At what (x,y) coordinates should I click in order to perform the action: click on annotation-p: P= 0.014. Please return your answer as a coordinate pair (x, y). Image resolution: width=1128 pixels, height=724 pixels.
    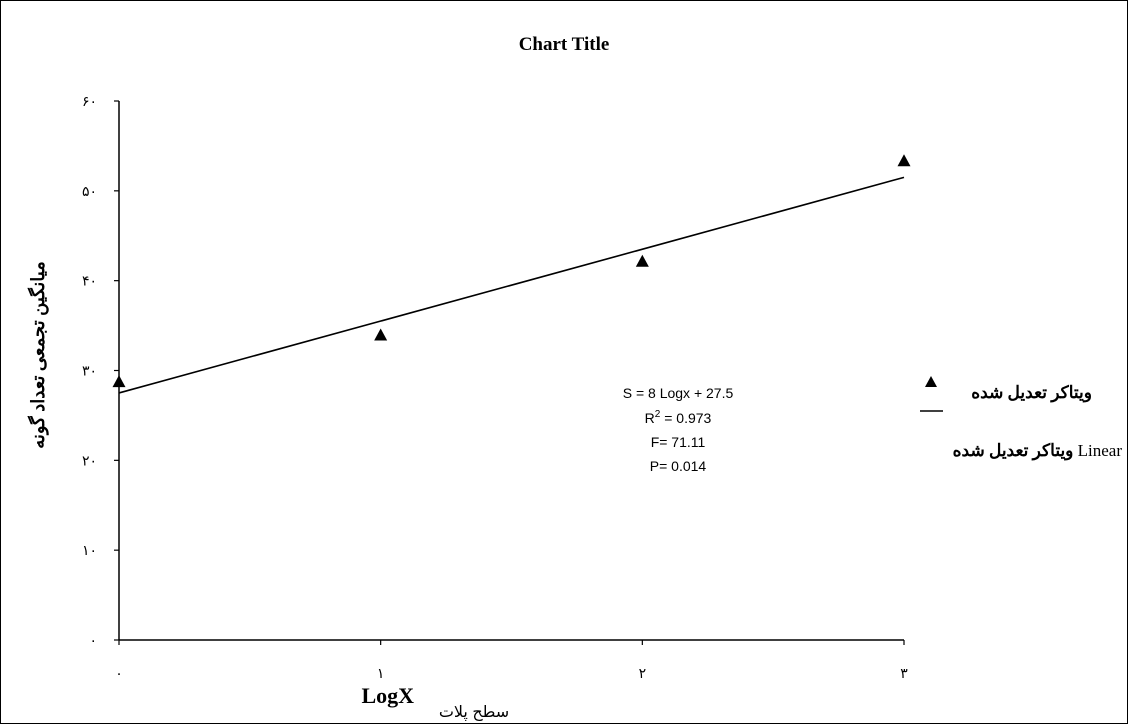
    Looking at the image, I should click on (678, 466).